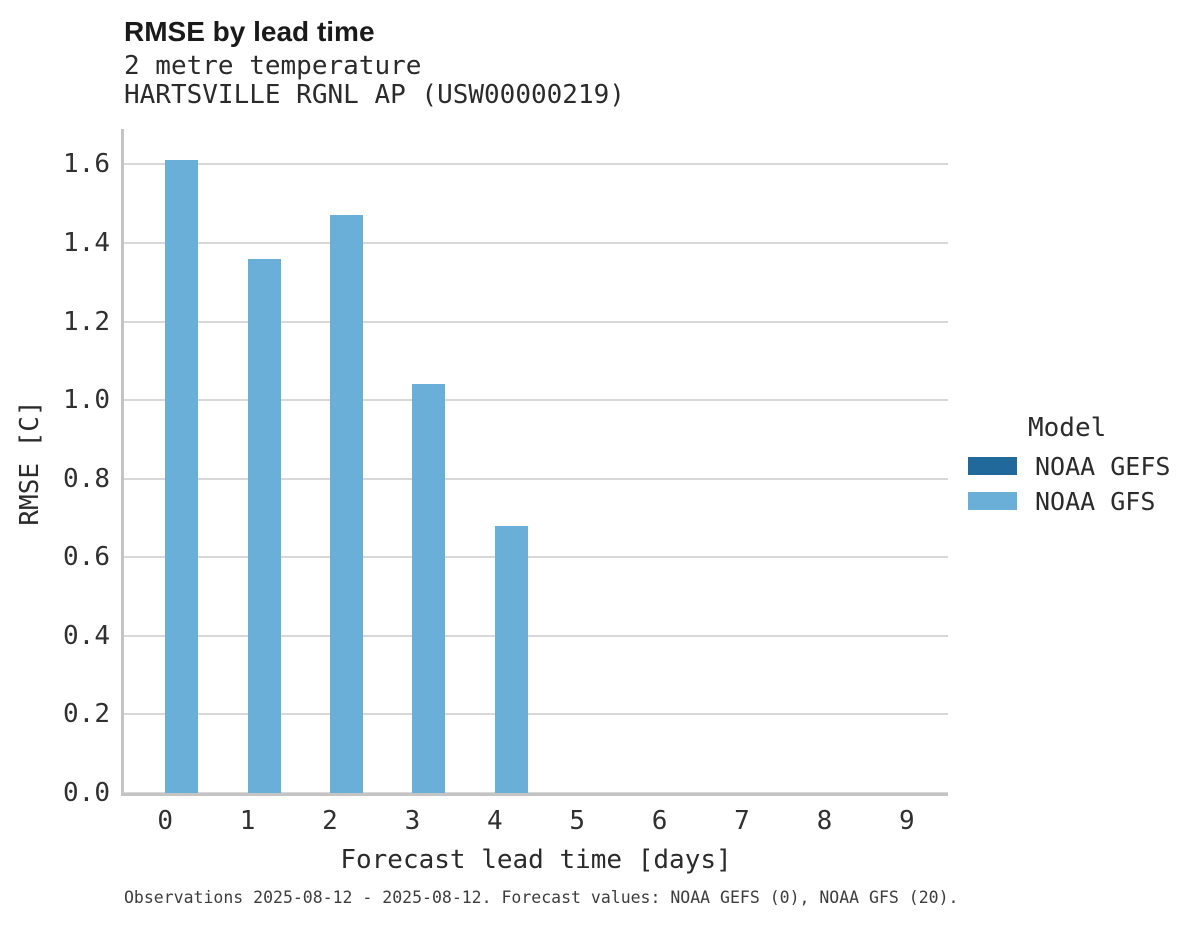 This screenshot has width=1188, height=928. Describe the element at coordinates (1067, 428) in the screenshot. I see `legend-title: Model` at that location.